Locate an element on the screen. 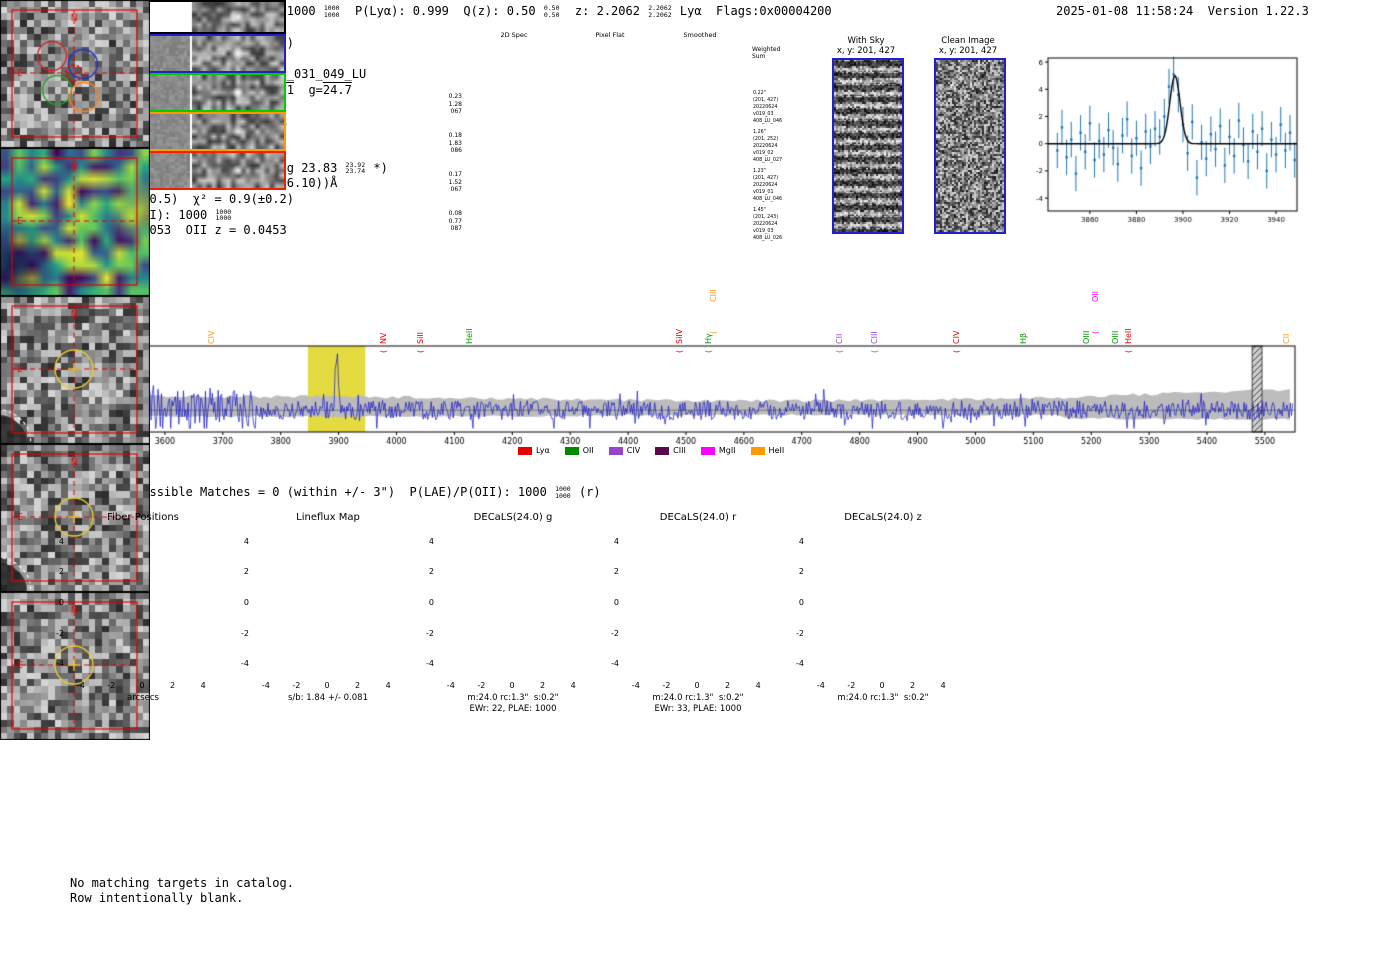  cutout-title: DECaLS(24.0) g is located at coordinates (513, 517).